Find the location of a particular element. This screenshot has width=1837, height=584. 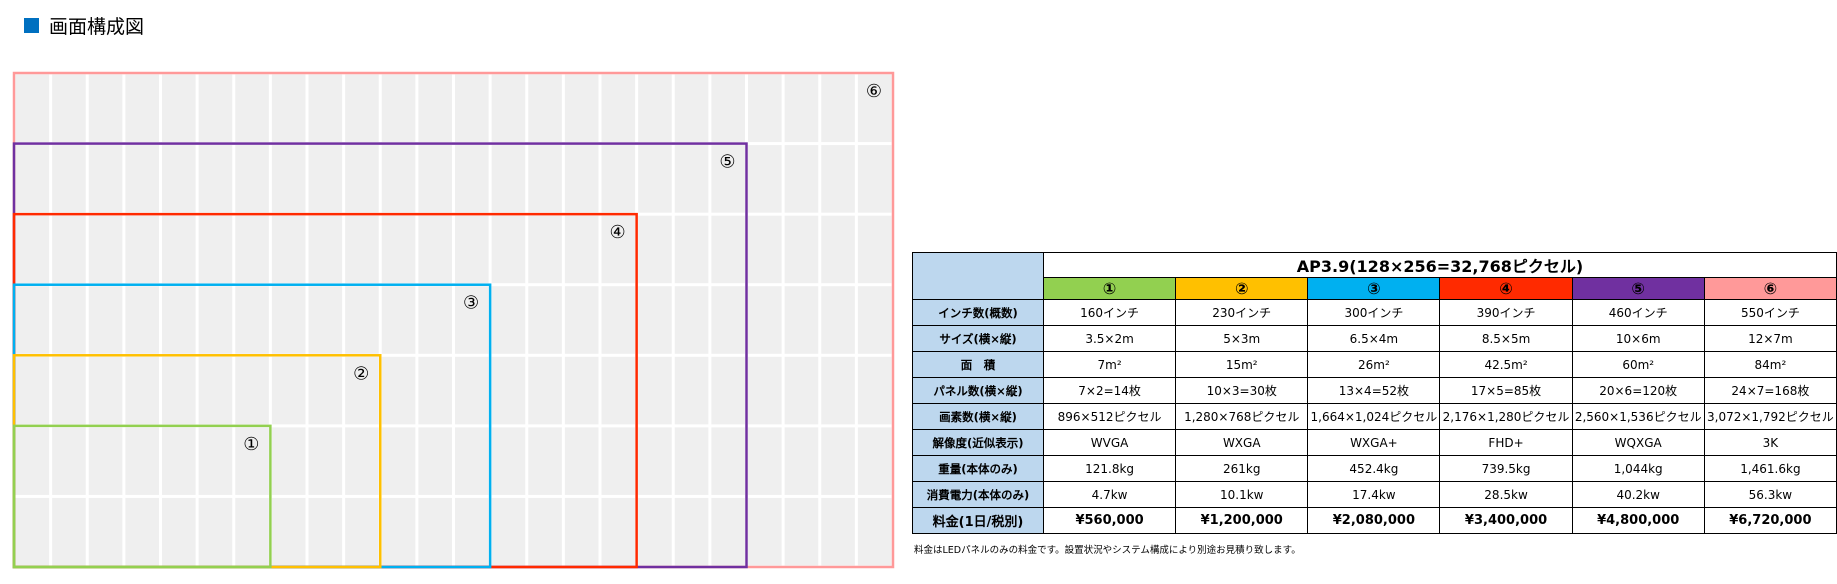

cell: 550インチ is located at coordinates (1770, 312).